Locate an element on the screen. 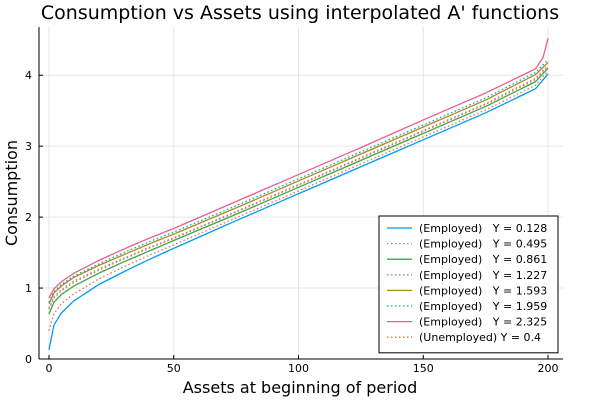 The width and height of the screenshot is (600, 400). x-tick-label: 200 is located at coordinates (548, 368).